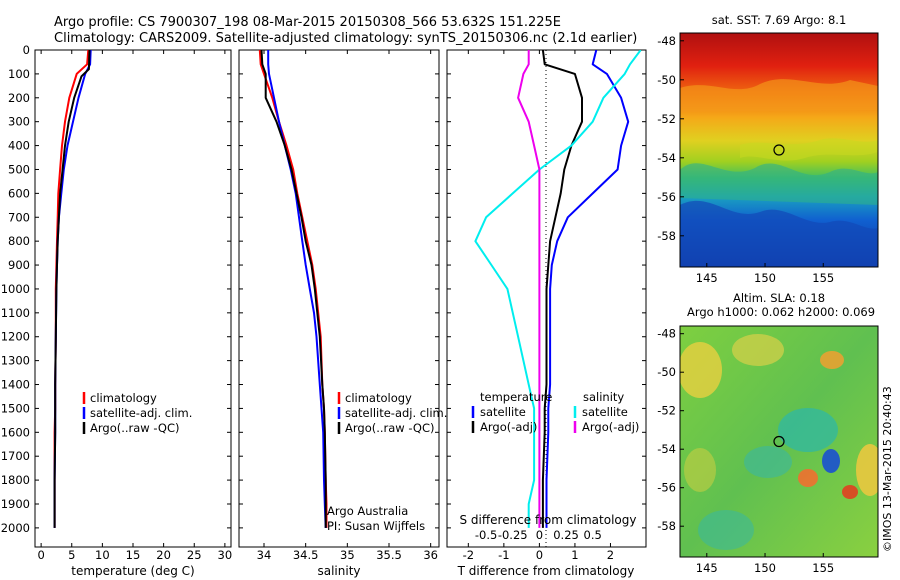 The image size is (900, 580). I want to click on depth-tick-label: 900, so click(19, 265).